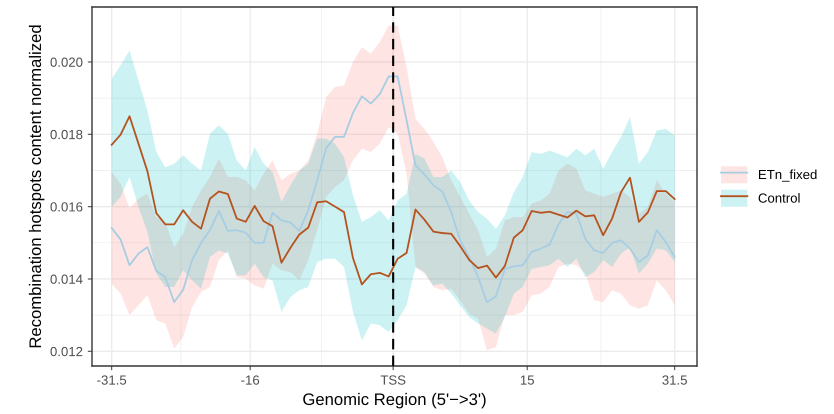 Image resolution: width=834 pixels, height=414 pixels. I want to click on x-tick-label: -16, so click(250, 380).